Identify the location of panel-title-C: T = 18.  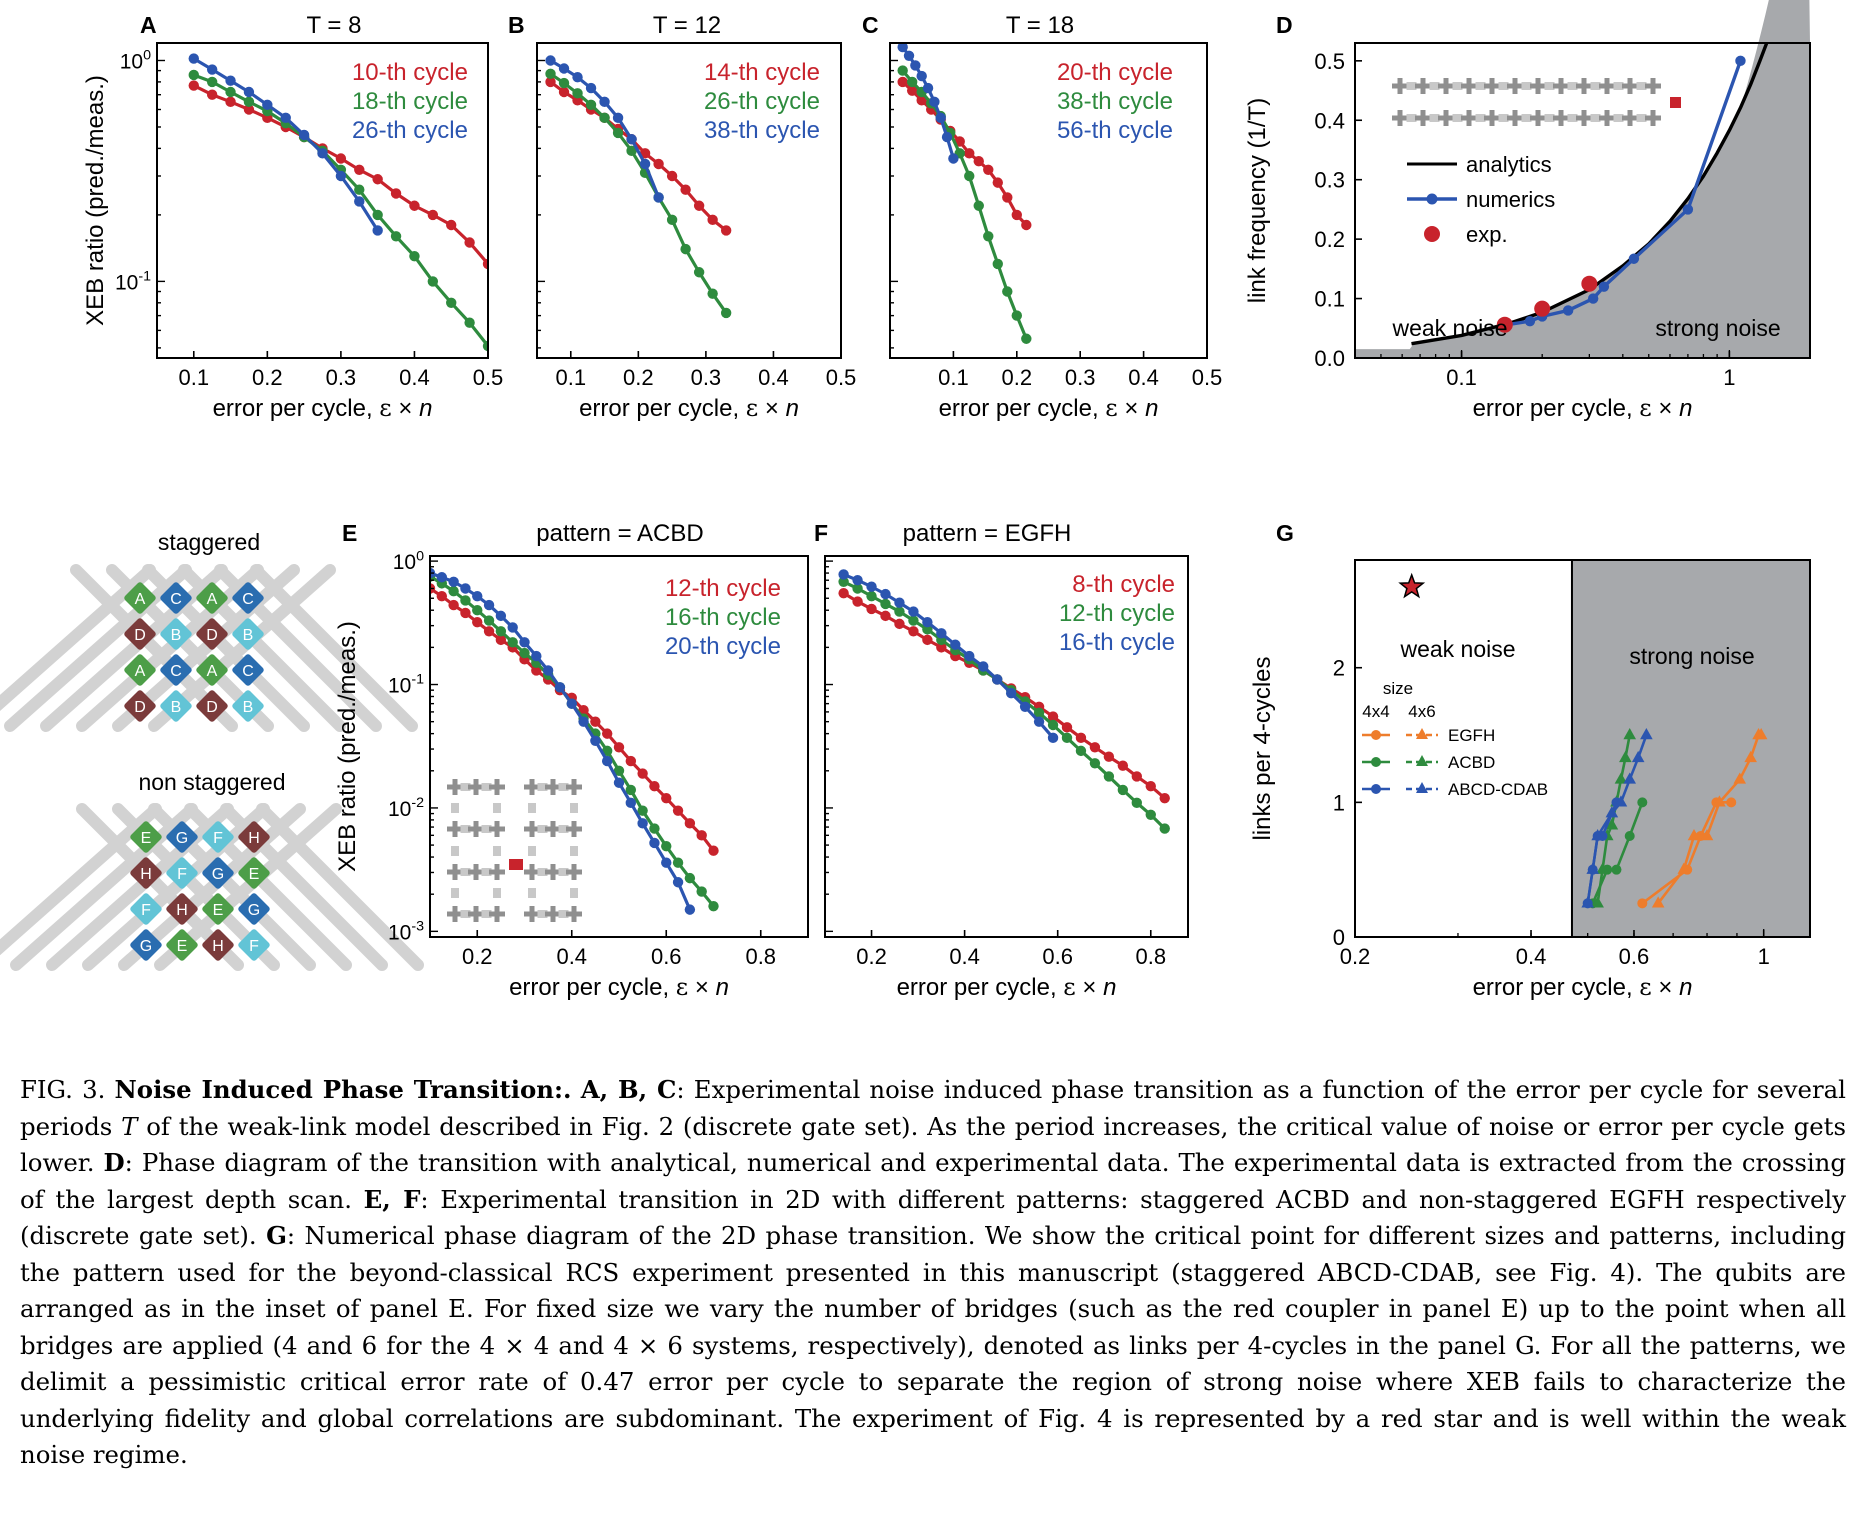
(1040, 25).